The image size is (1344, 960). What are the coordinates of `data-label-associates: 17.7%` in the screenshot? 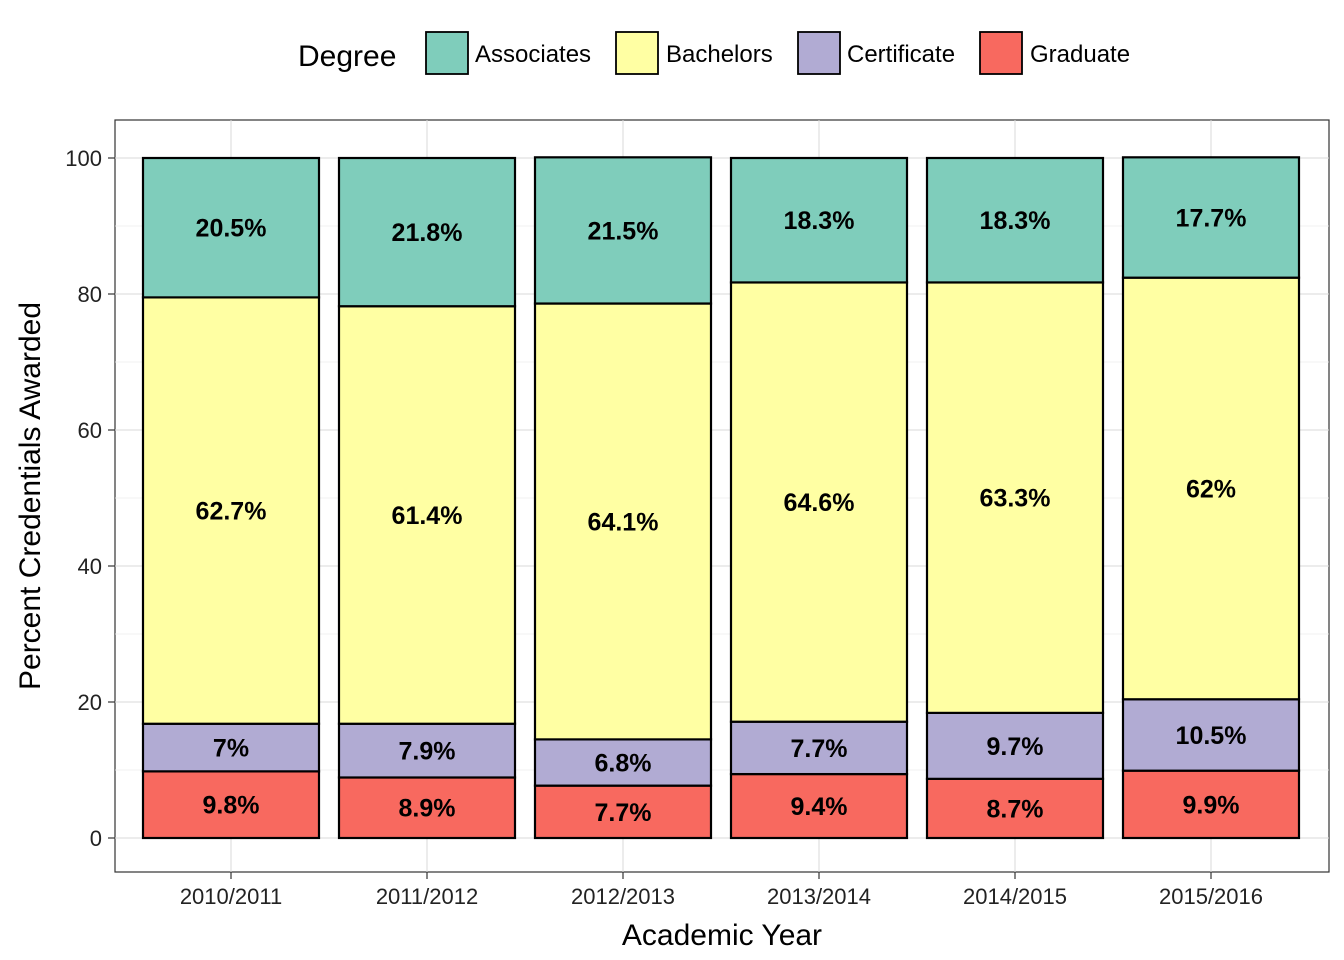 It's located at (1211, 219).